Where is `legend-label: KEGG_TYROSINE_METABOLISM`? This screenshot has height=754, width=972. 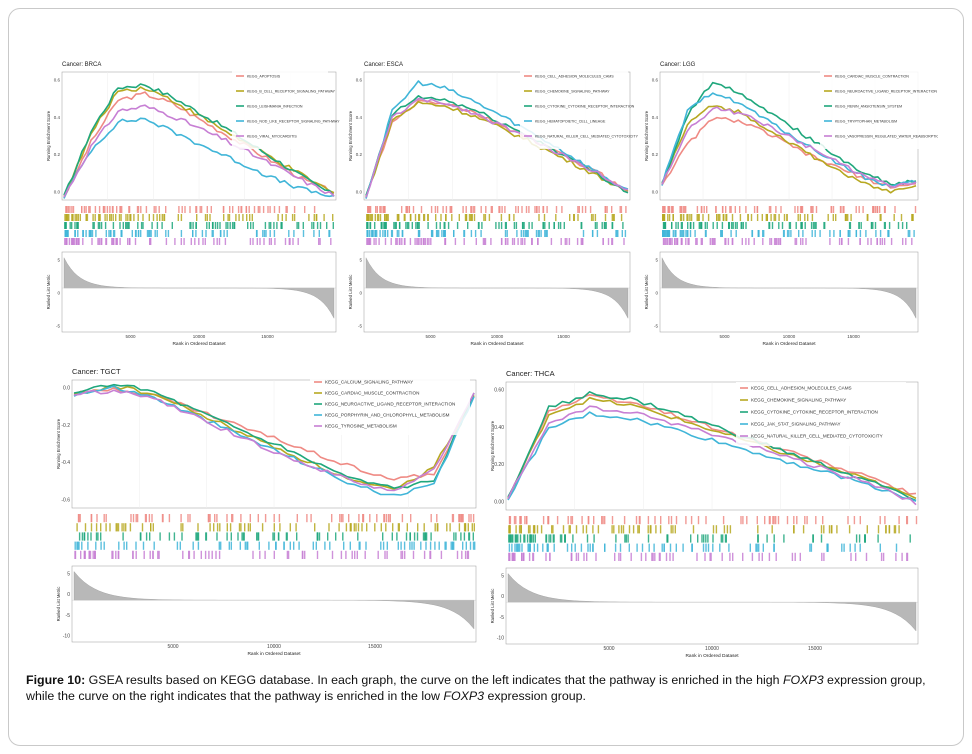
legend-label: KEGG_TYROSINE_METABOLISM is located at coordinates (361, 426).